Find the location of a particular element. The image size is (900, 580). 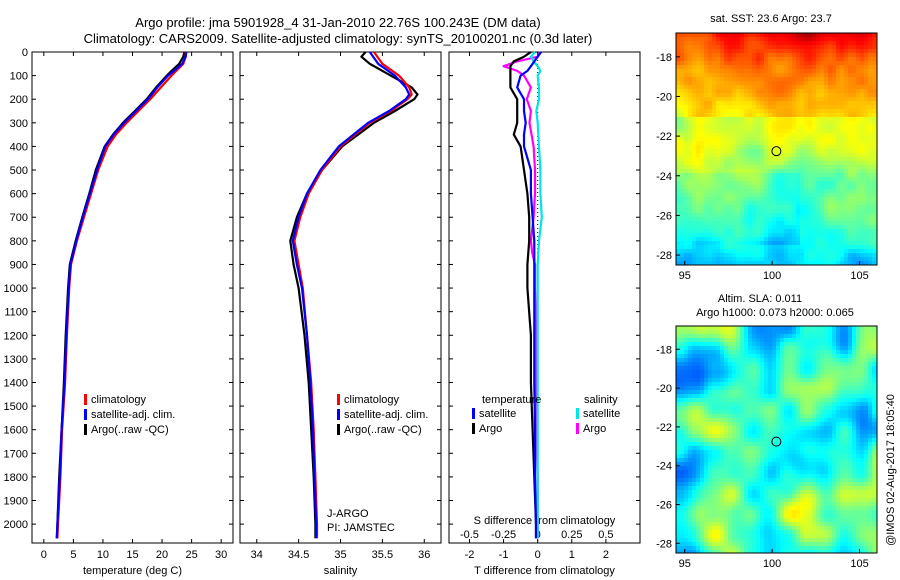

temperature-legend-label: Argo(..raw -QC) is located at coordinates (130, 430).